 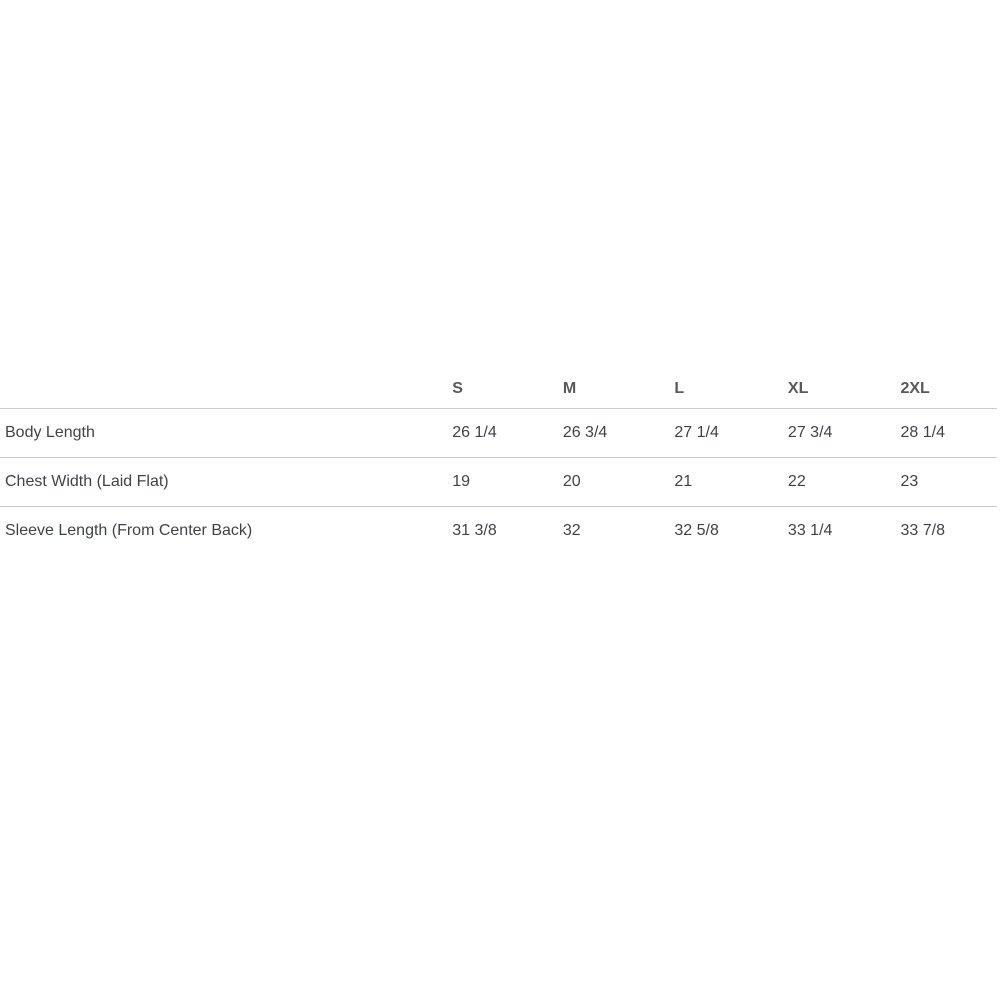 What do you see at coordinates (948, 392) in the screenshot?
I see `column-header-2xl: 2XL` at bounding box center [948, 392].